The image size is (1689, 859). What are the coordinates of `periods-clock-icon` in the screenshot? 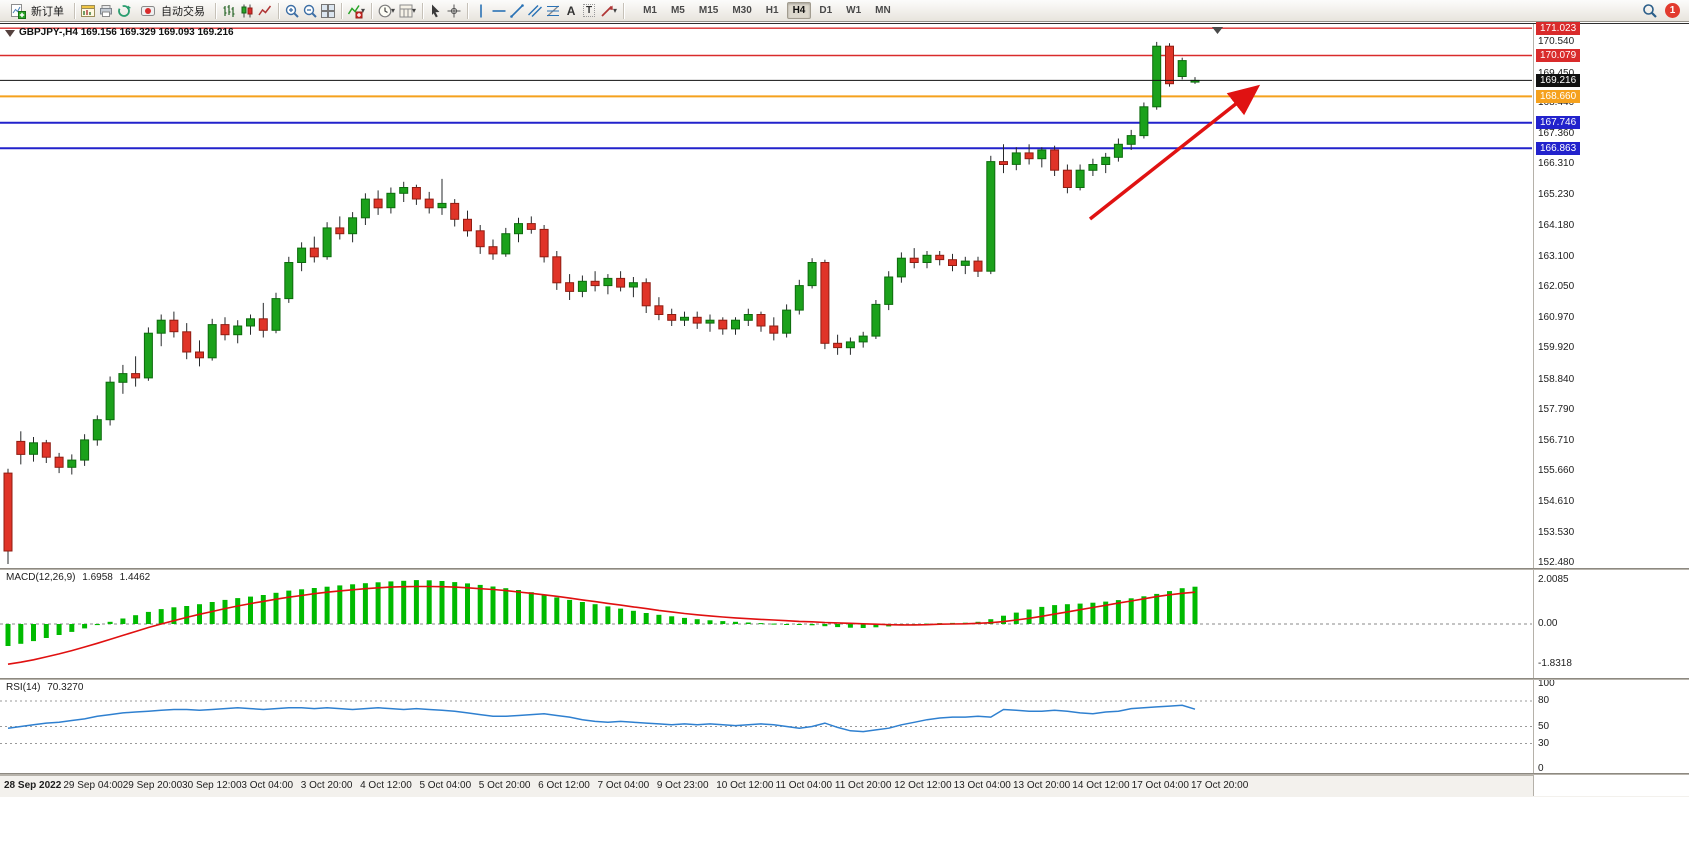 It's located at (385, 11).